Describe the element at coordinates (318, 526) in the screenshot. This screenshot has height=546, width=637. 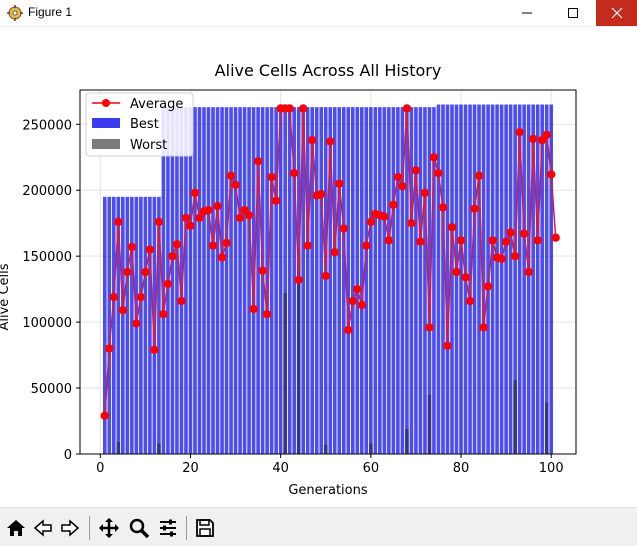
I see `navigation-toolbar` at that location.